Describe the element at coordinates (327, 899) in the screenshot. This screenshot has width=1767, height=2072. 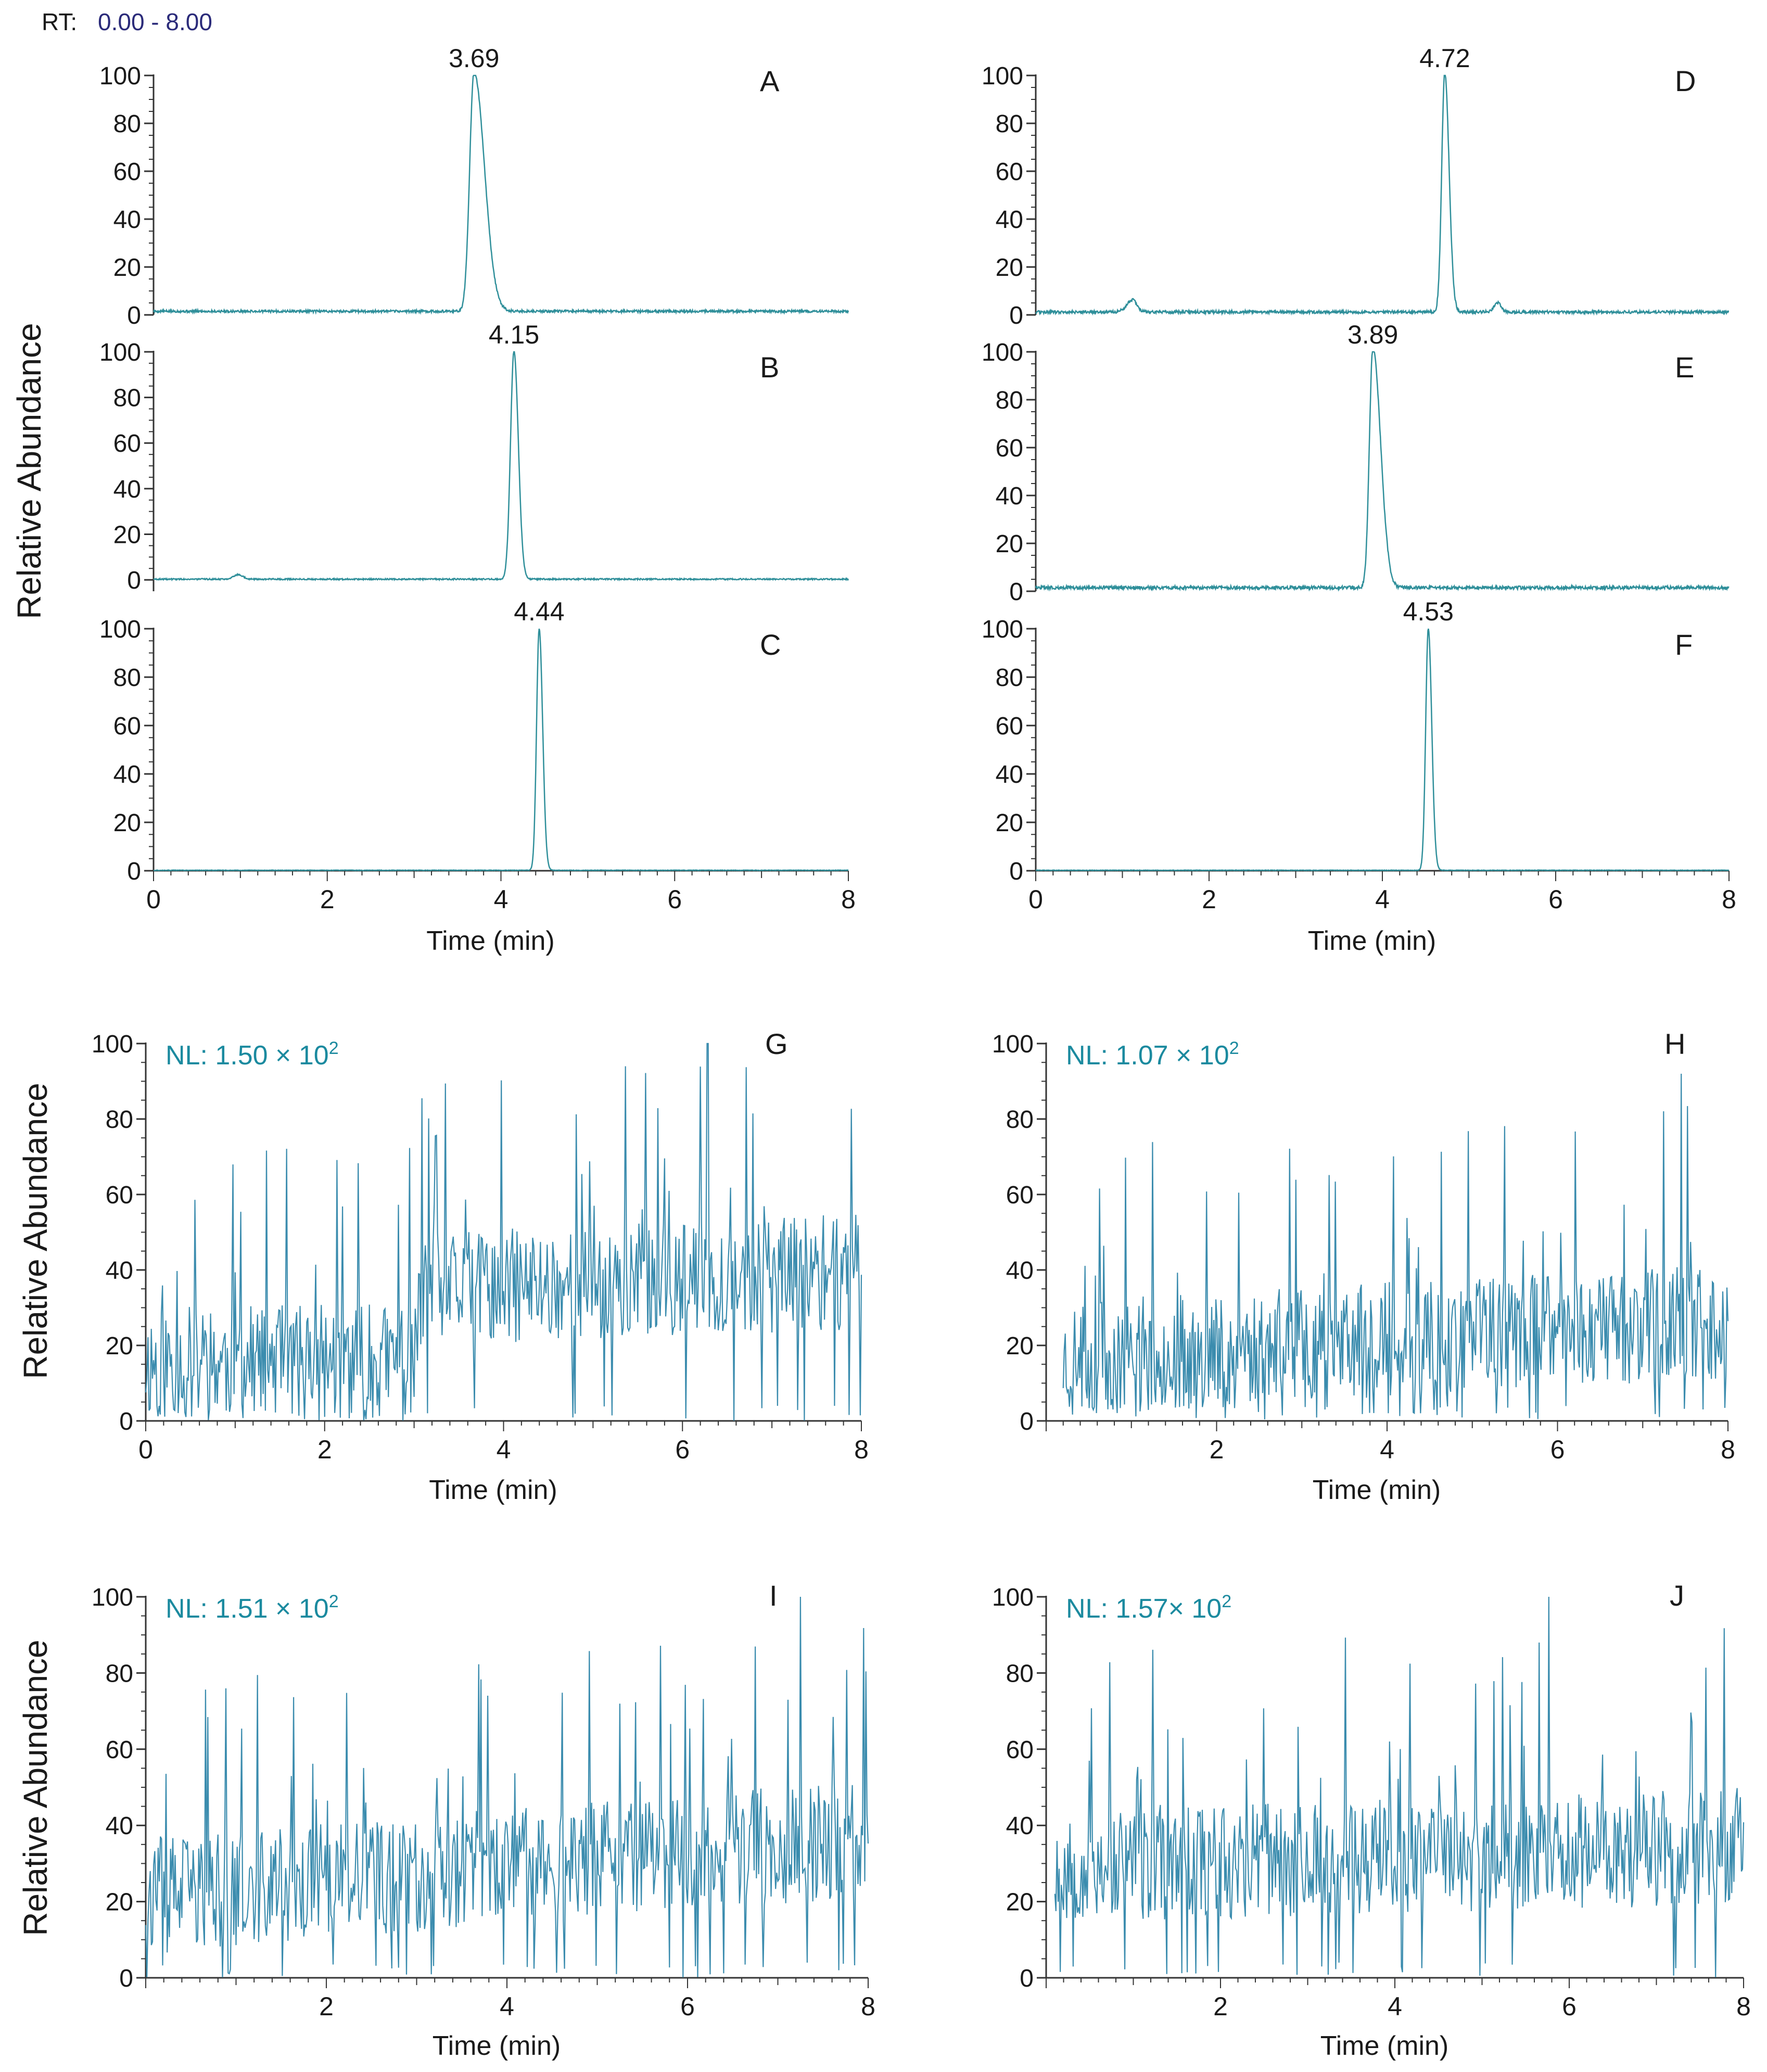
I see `x-tick-label-C: 2` at that location.